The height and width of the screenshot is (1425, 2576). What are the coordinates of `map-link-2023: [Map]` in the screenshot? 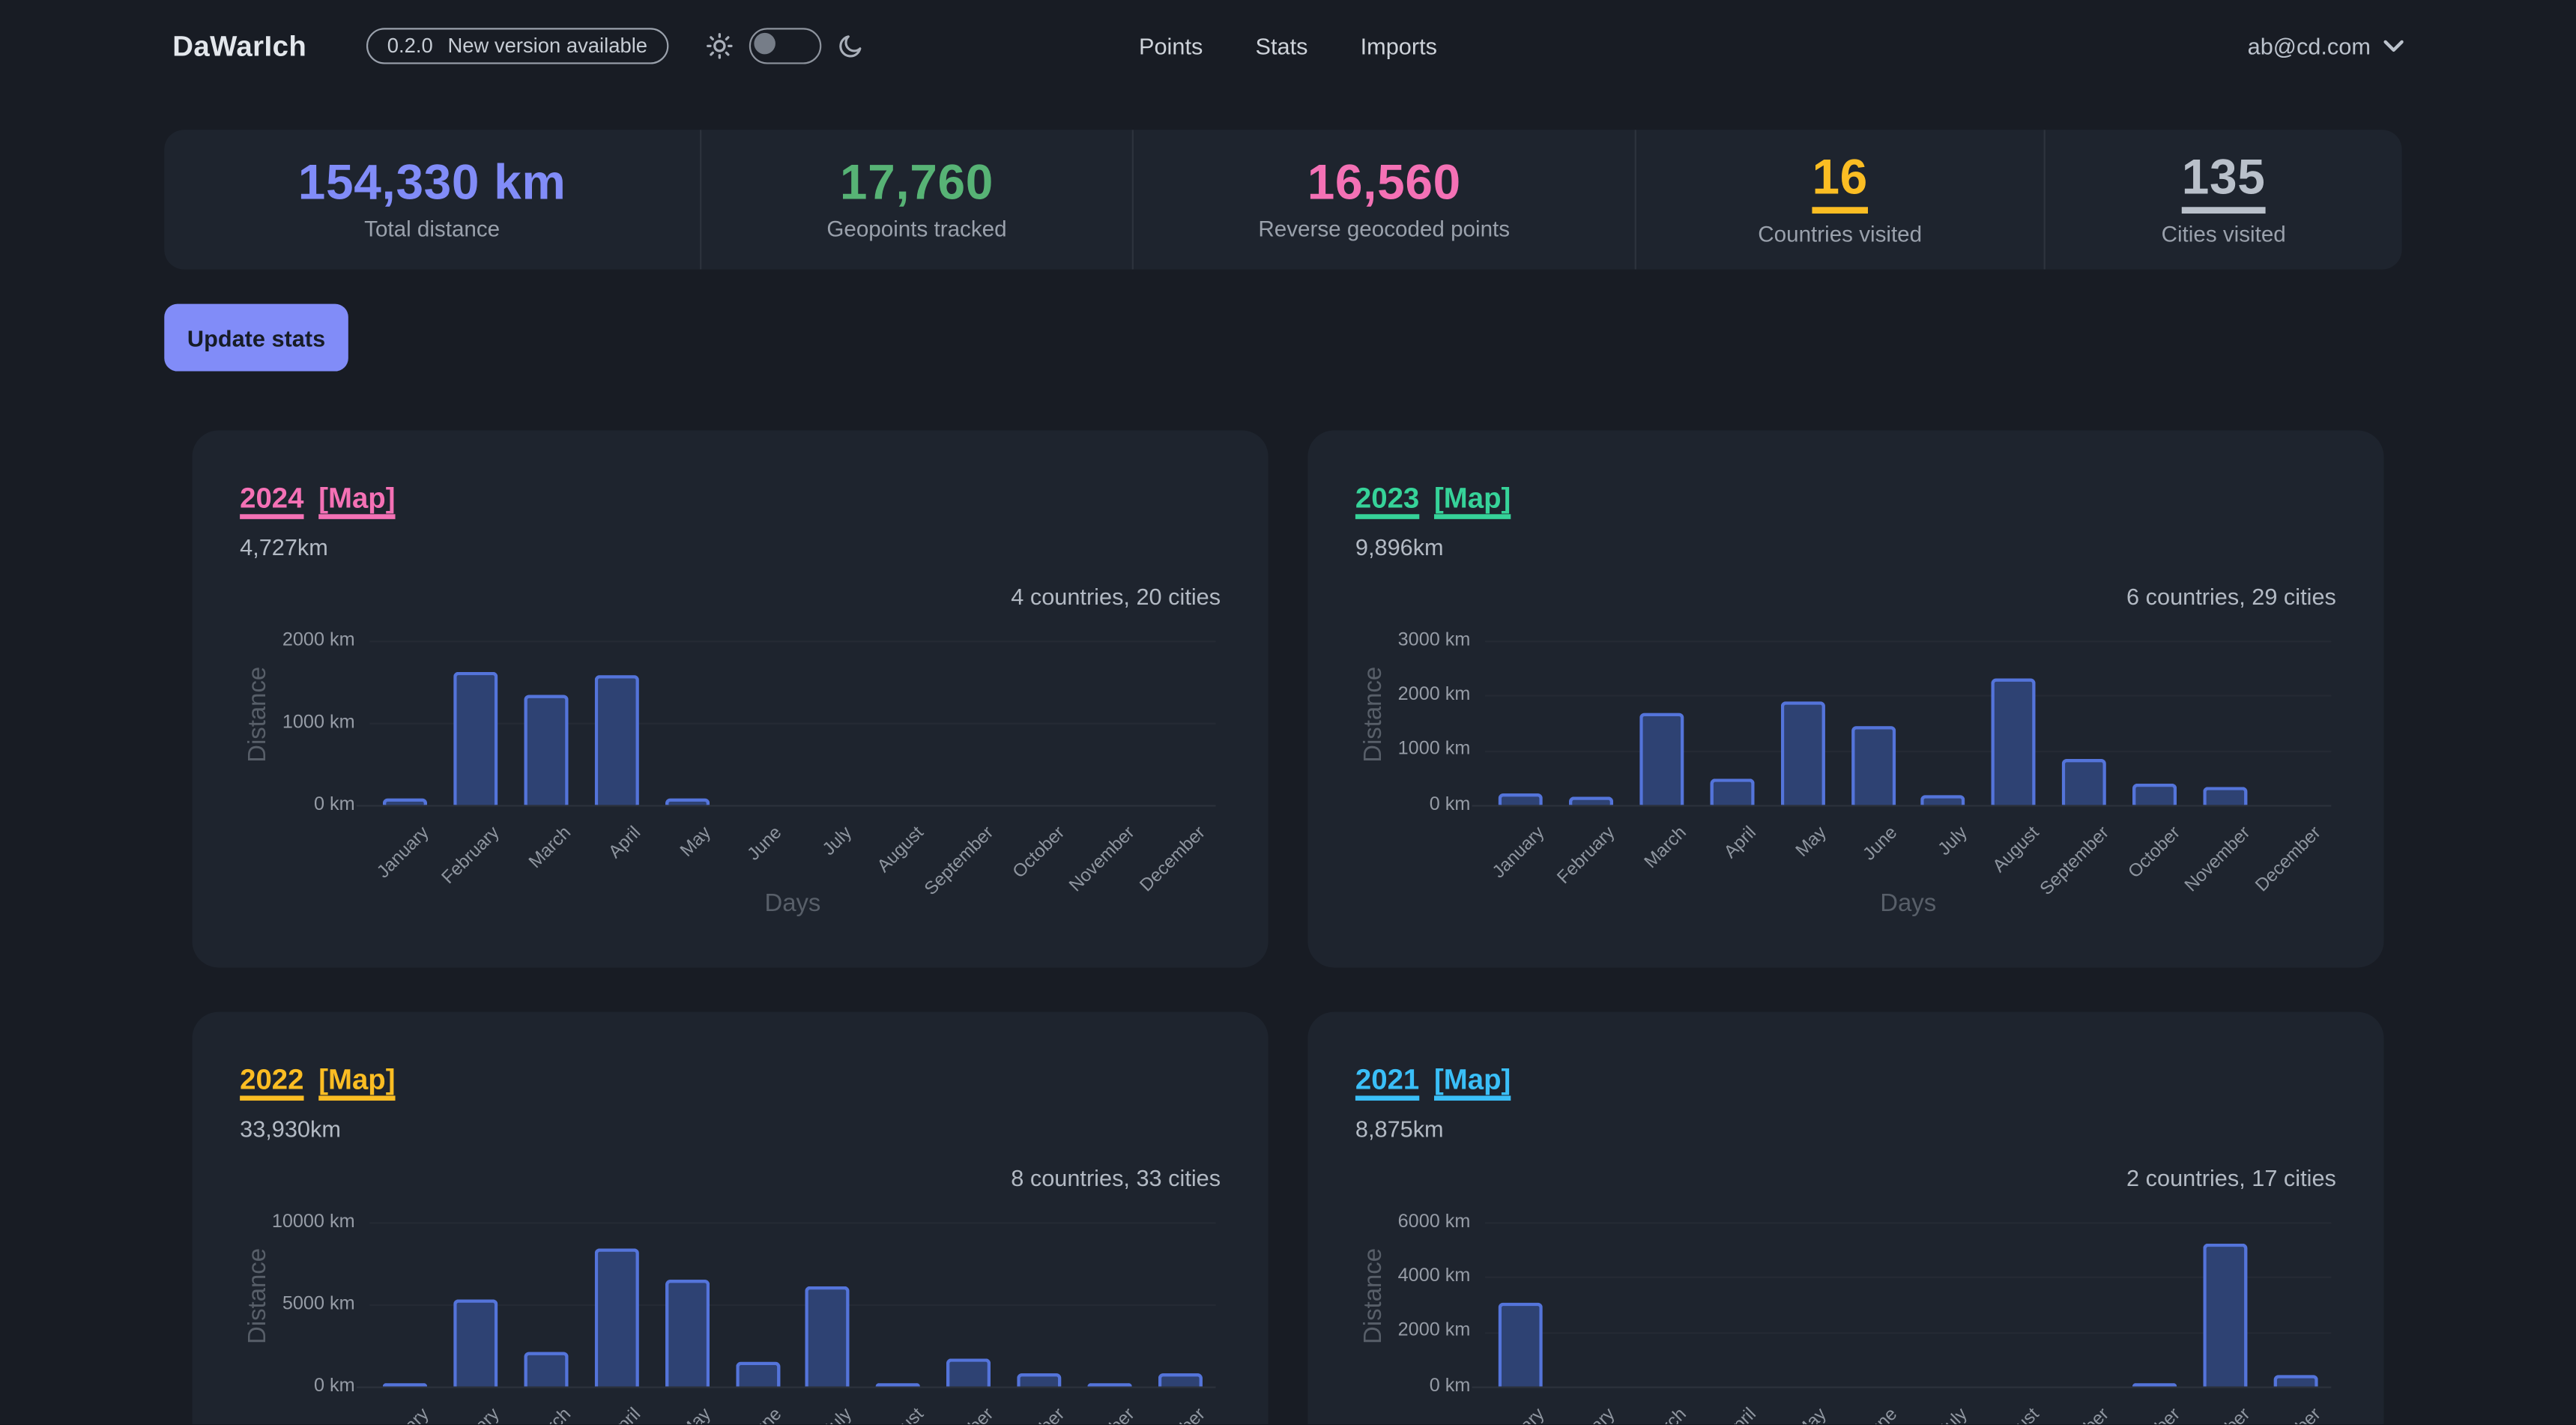 It's located at (1472, 498).